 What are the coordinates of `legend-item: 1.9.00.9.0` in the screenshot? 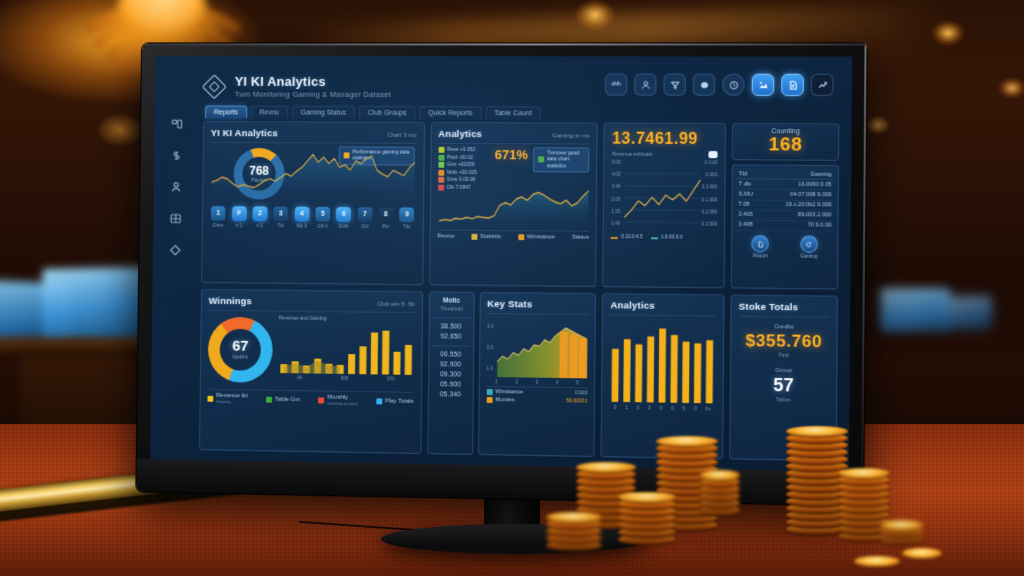 It's located at (666, 238).